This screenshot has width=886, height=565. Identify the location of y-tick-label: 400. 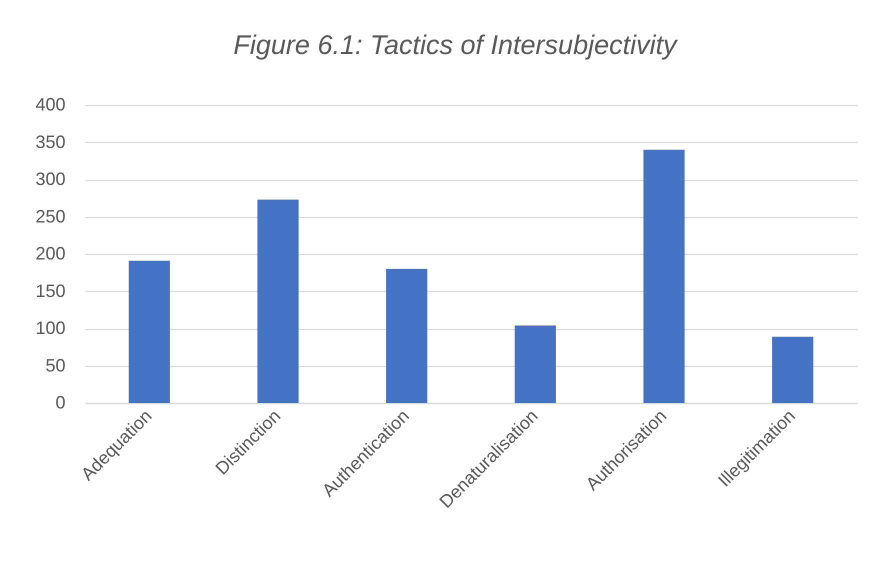
(50, 104).